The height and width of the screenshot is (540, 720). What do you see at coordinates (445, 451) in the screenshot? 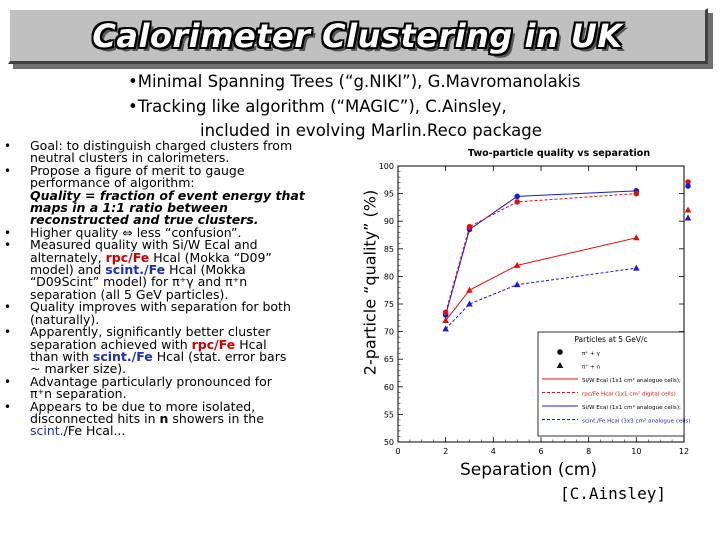
I see `x-tick-label: 2` at bounding box center [445, 451].